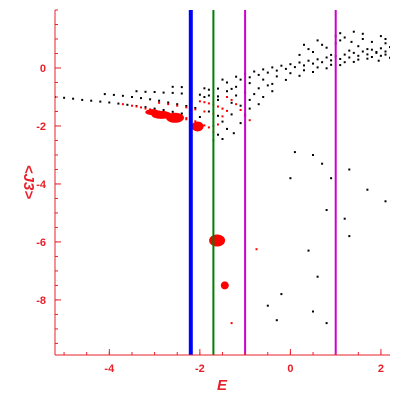 The image size is (400, 400). I want to click on x-tick-label: -2, so click(200, 369).